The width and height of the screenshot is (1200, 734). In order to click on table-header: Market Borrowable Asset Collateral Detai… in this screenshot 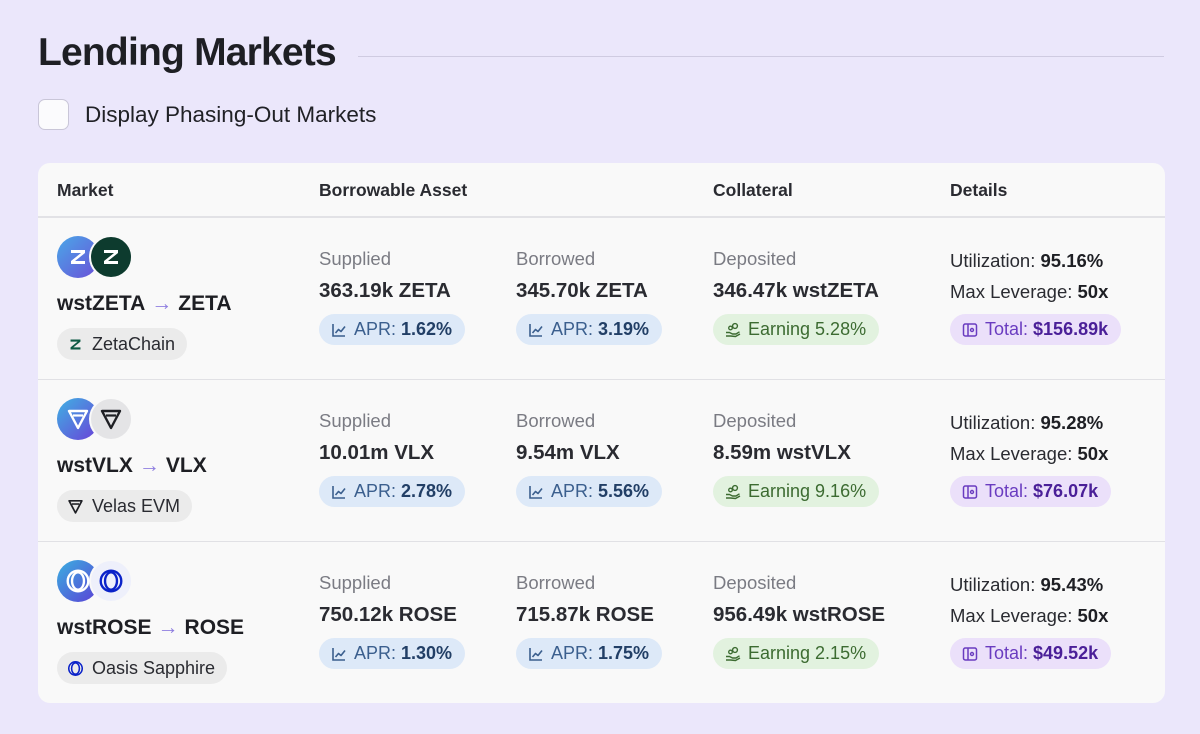, I will do `click(601, 190)`.